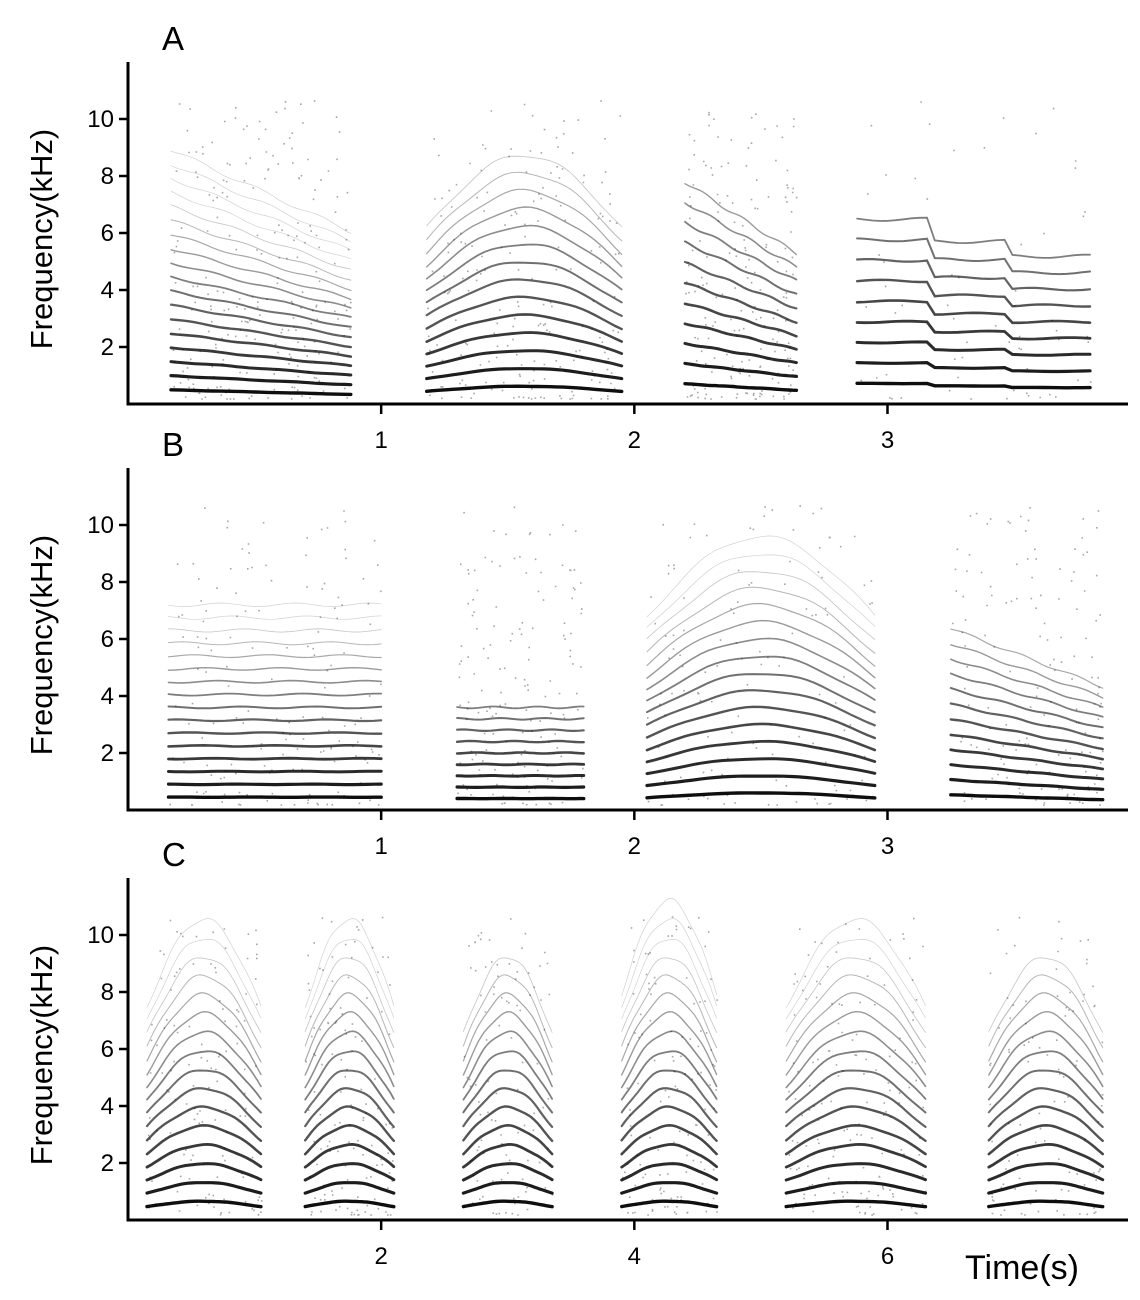 The width and height of the screenshot is (1140, 1300). What do you see at coordinates (634, 1256) in the screenshot?
I see `x-tick-label: 4` at bounding box center [634, 1256].